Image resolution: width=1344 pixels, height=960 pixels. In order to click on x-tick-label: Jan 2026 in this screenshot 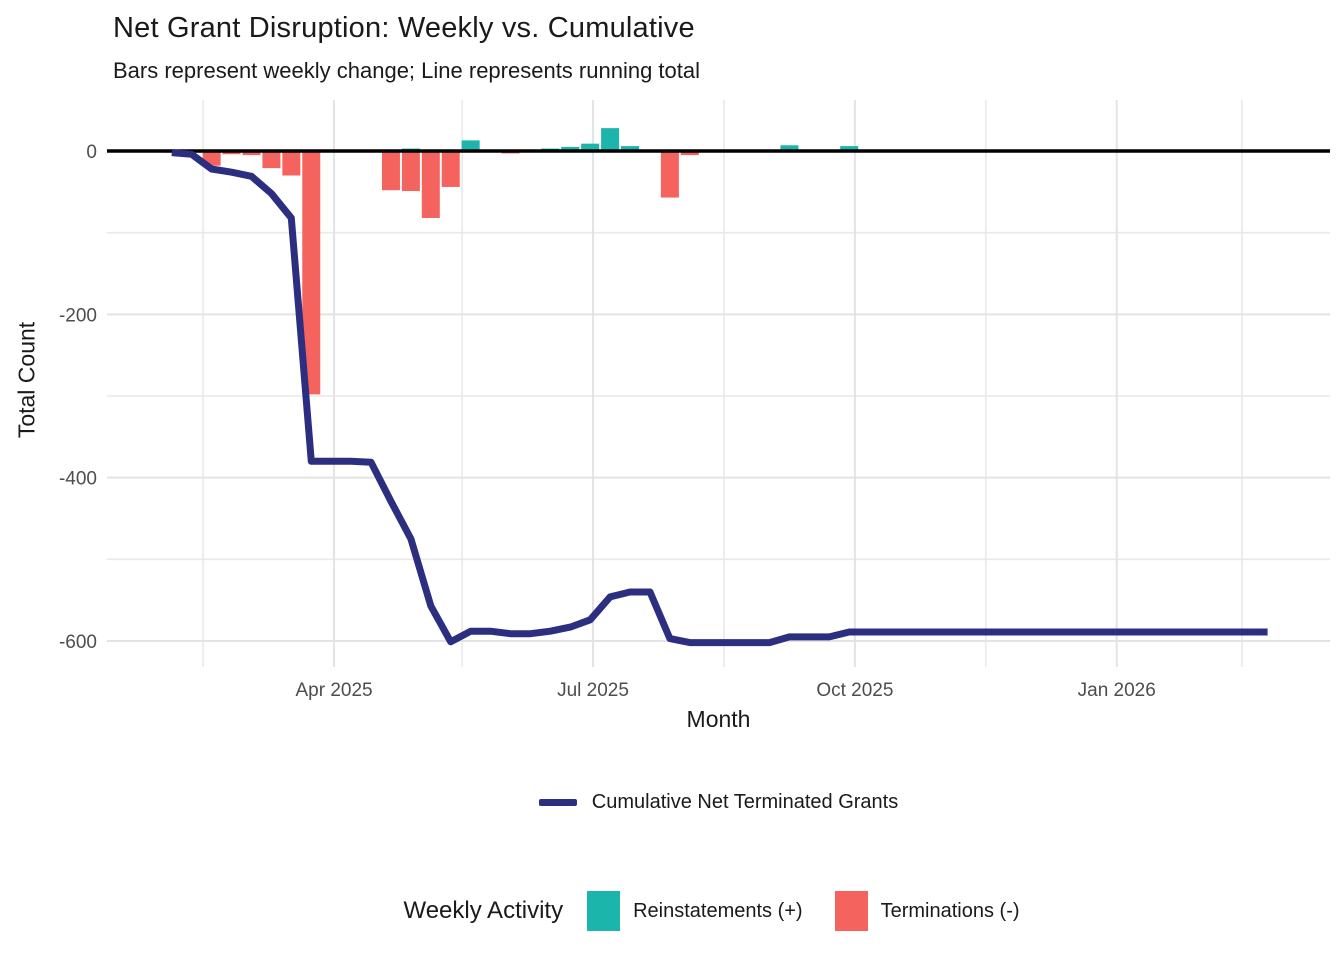, I will do `click(1117, 690)`.